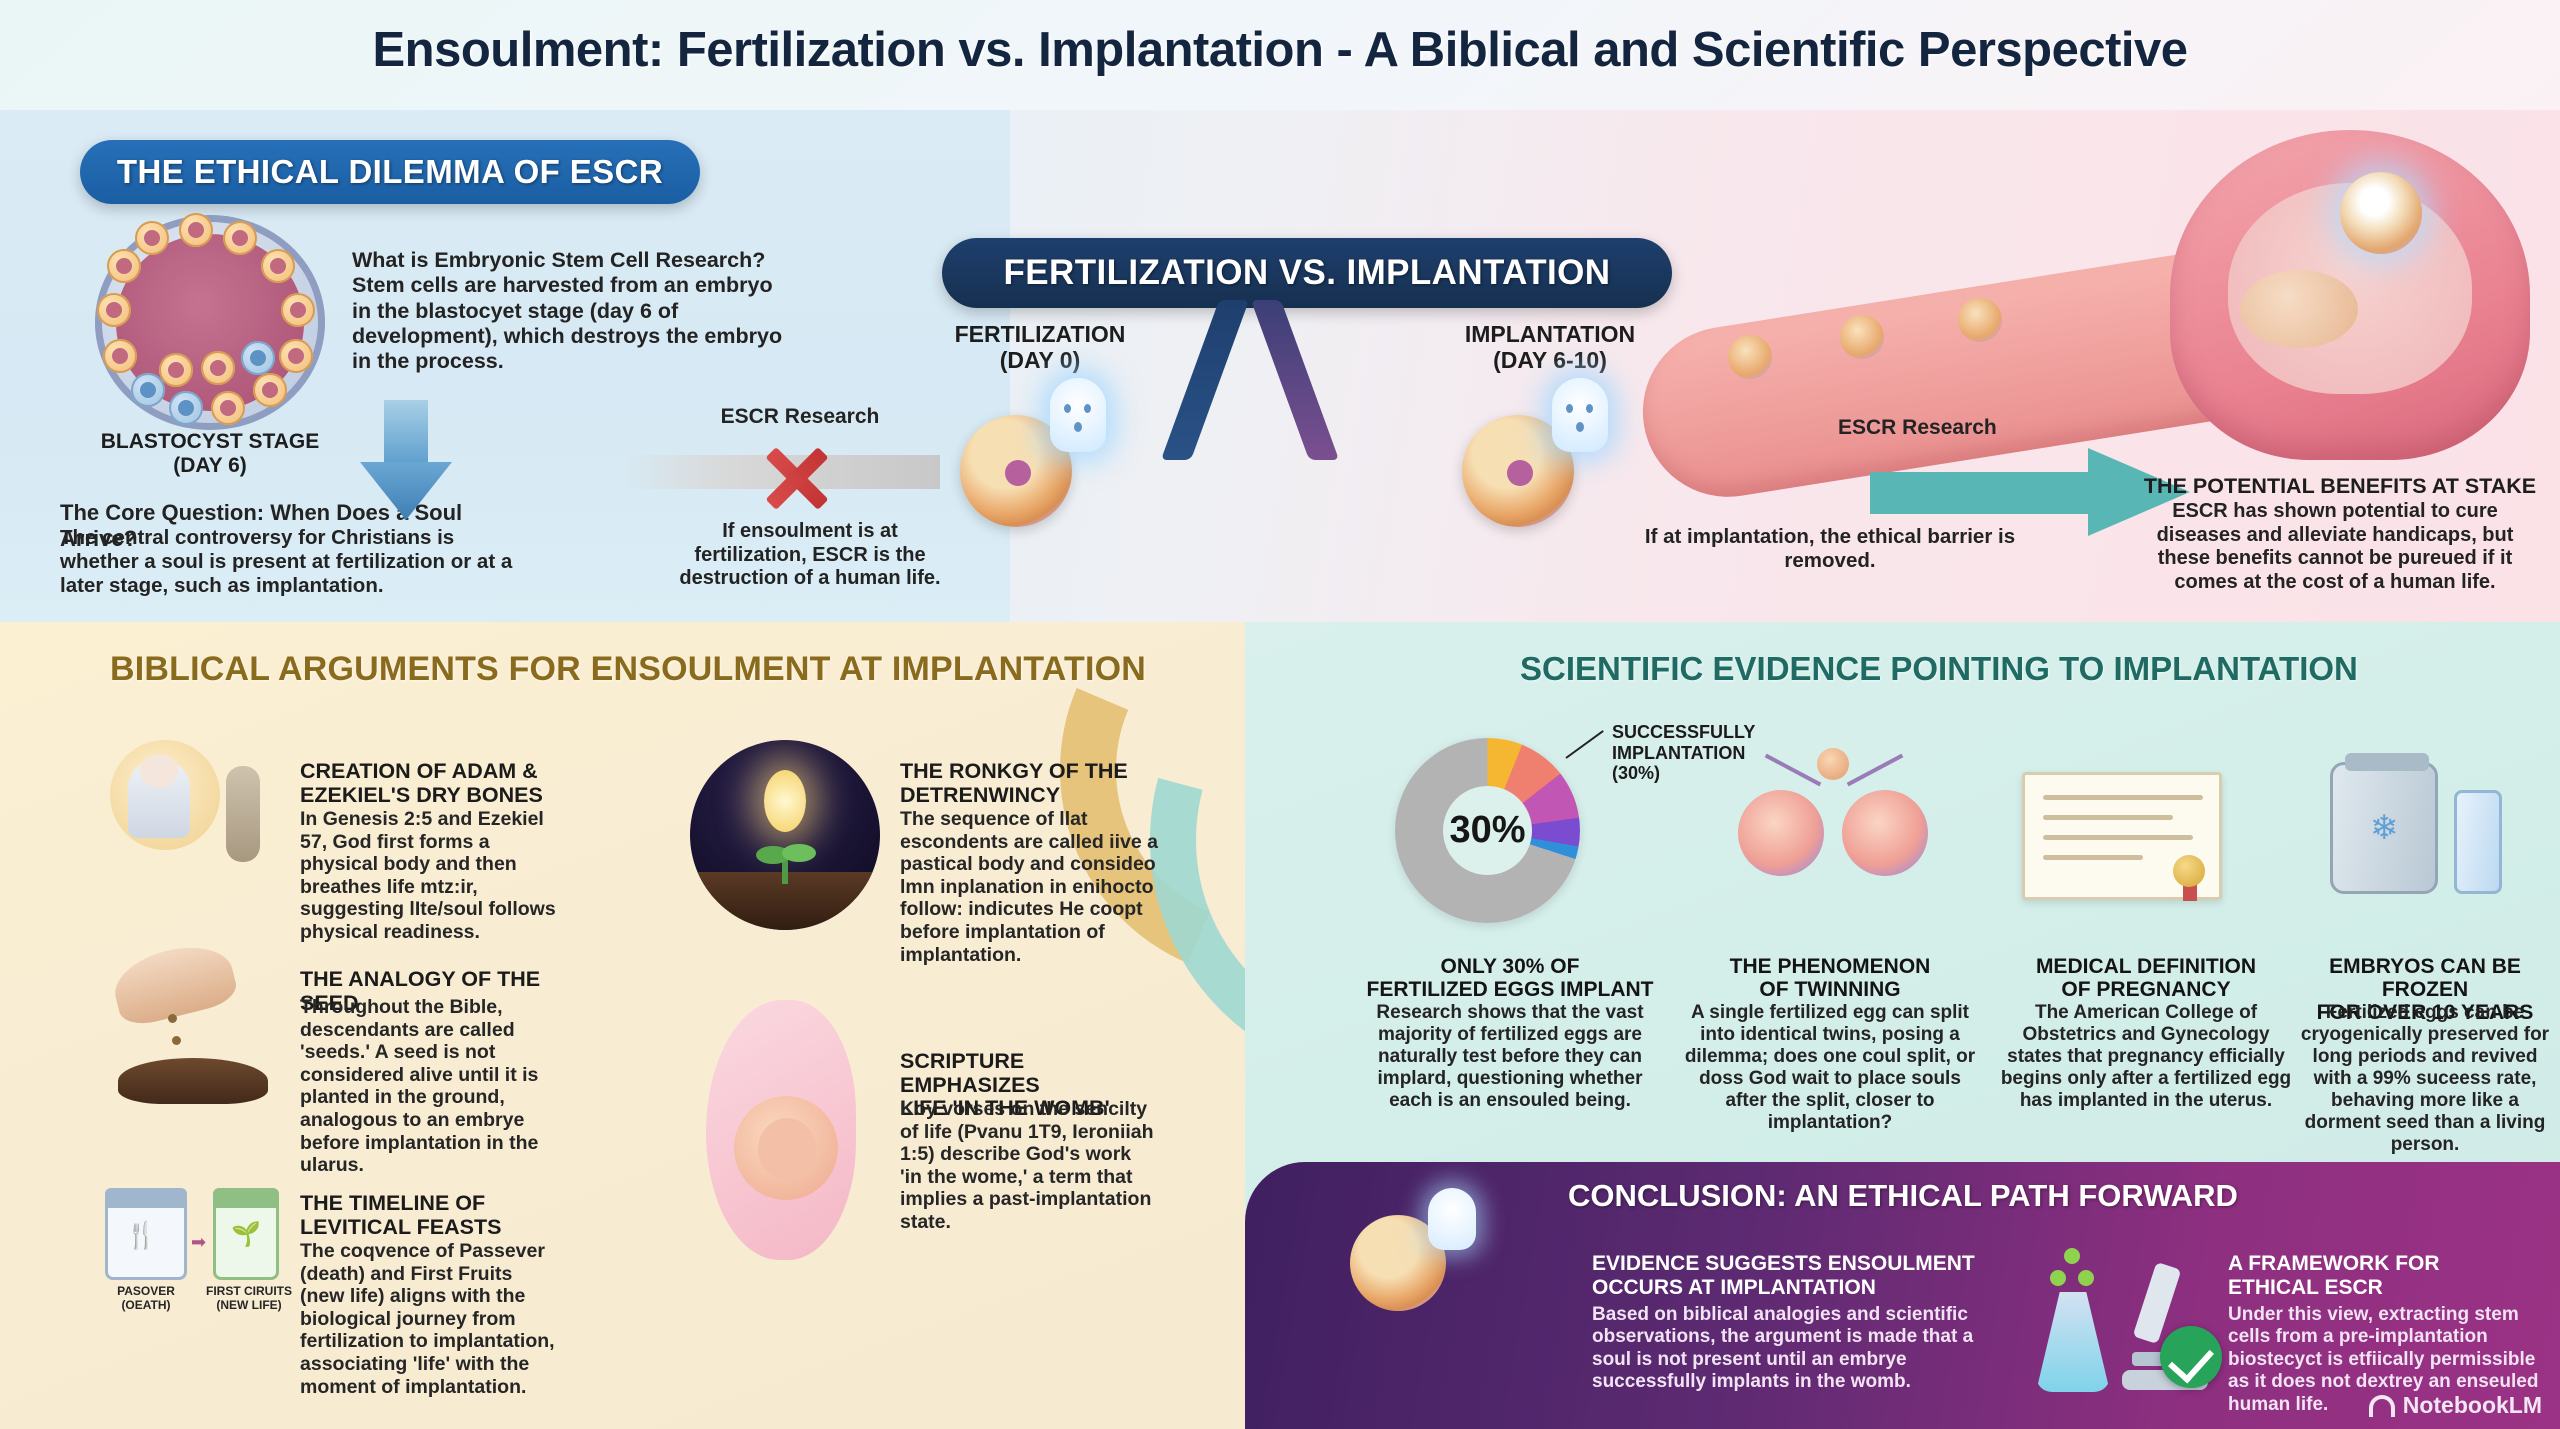 This screenshot has width=2560, height=1429. I want to click on seedling-light-icon, so click(785, 835).